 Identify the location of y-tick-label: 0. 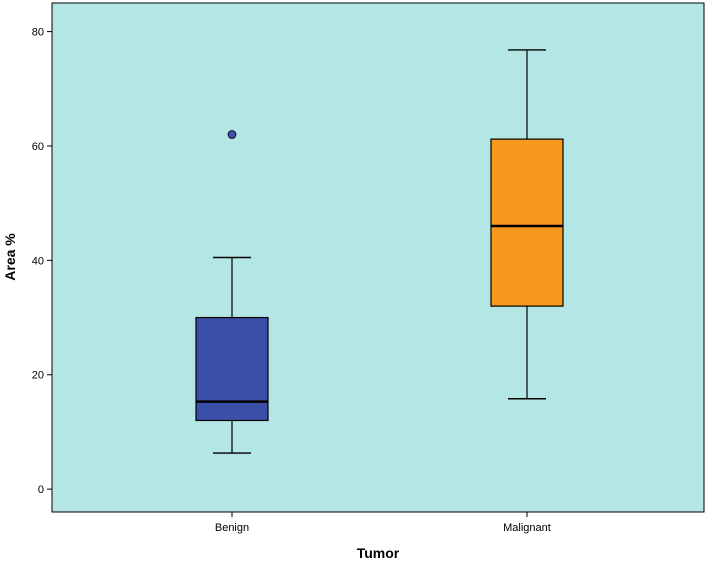
(41, 490).